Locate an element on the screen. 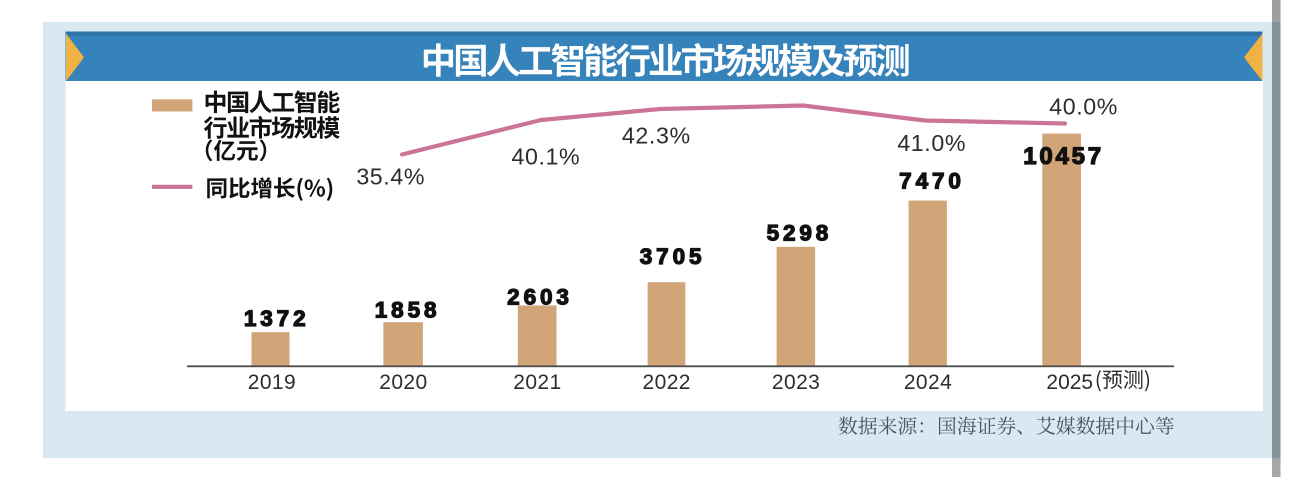  svg-text: 7470 is located at coordinates (932, 180).